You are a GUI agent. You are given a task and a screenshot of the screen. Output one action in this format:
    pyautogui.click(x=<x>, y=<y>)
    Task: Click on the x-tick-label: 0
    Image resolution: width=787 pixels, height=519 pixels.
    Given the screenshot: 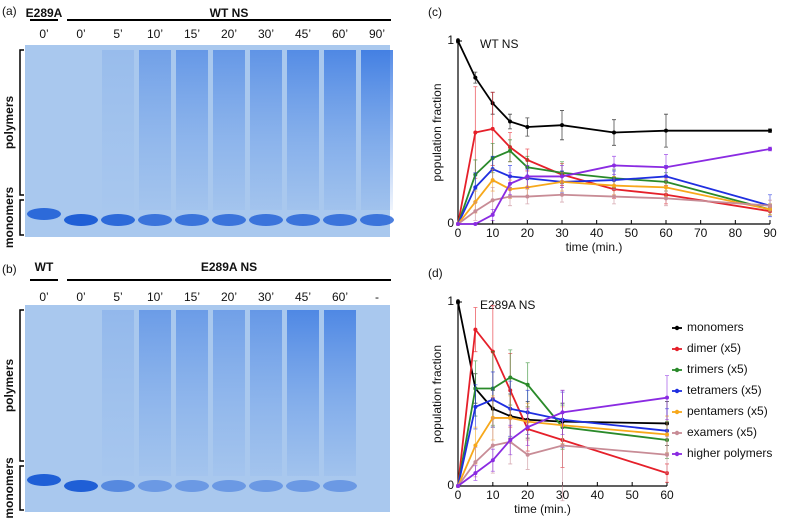 What is the action you would take?
    pyautogui.click(x=458, y=495)
    